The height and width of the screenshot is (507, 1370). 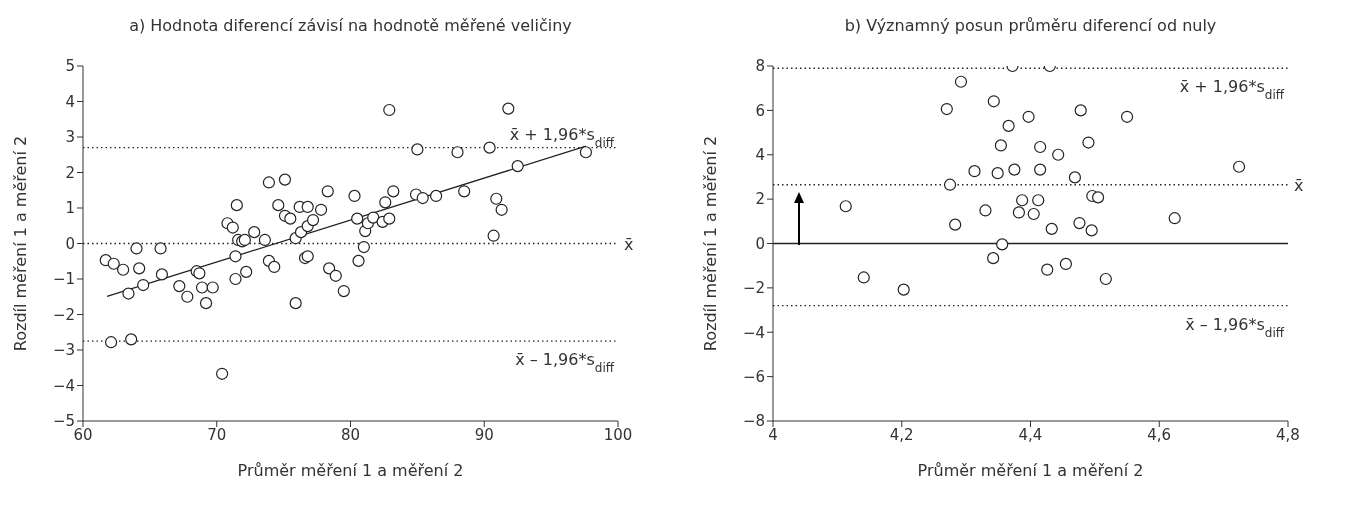 I want to click on chart-title: b) Významný posun průměru diferencí od nuly, so click(x=1030, y=26).